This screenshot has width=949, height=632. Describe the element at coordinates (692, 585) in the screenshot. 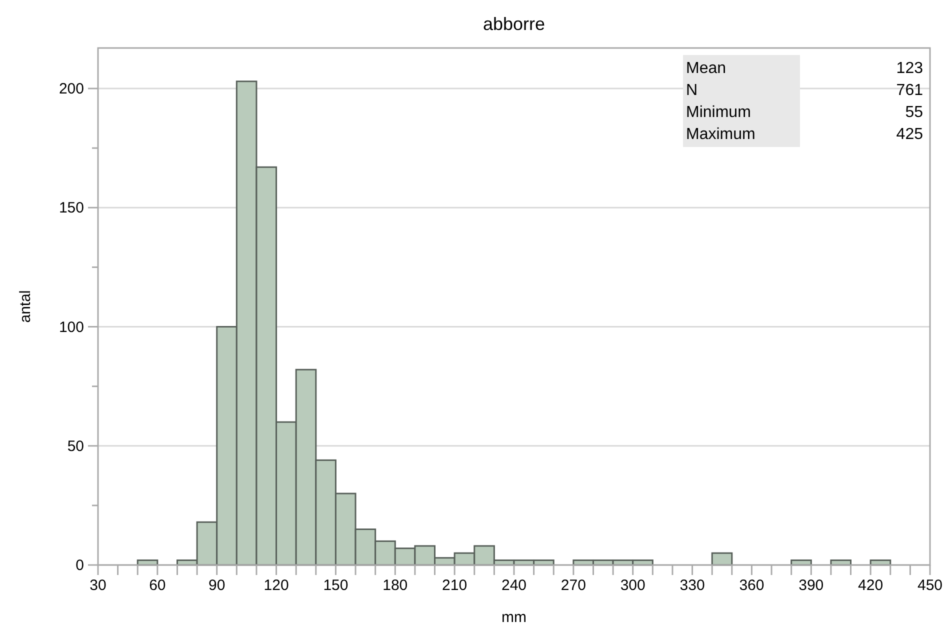

I see `x-tick-label: 330` at that location.